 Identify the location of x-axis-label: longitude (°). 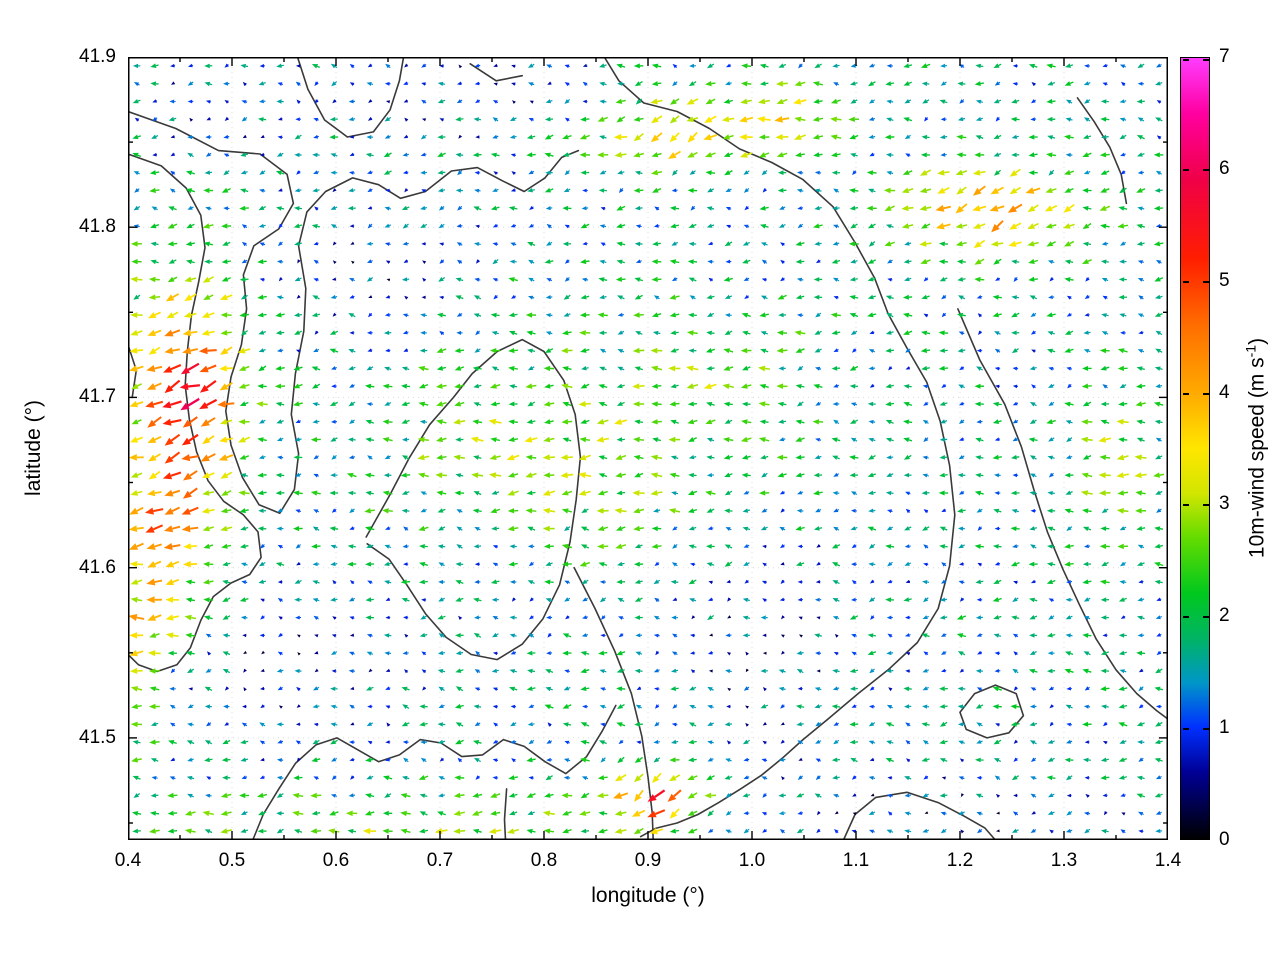
(648, 895).